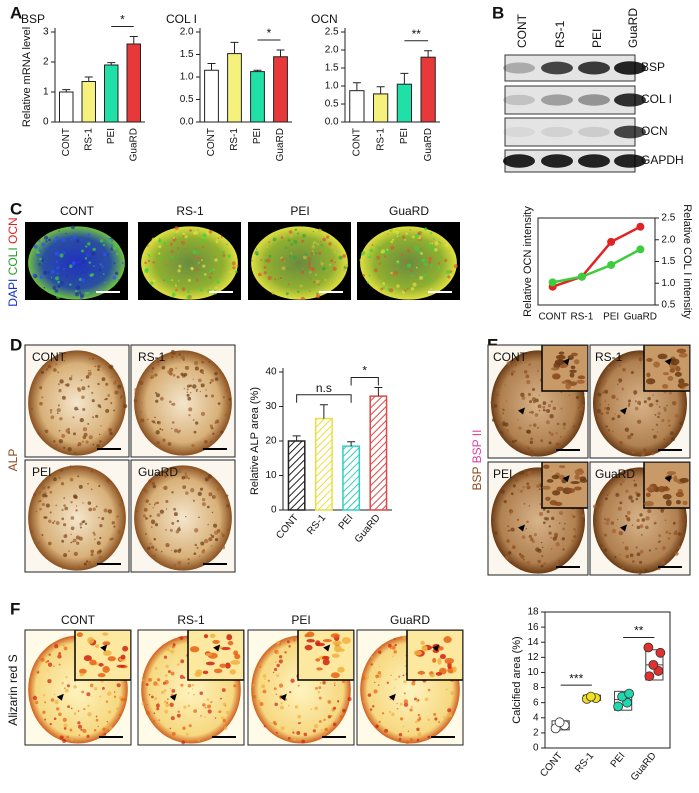  Describe the element at coordinates (211, 67) in the screenshot. I see `error-bar` at that location.